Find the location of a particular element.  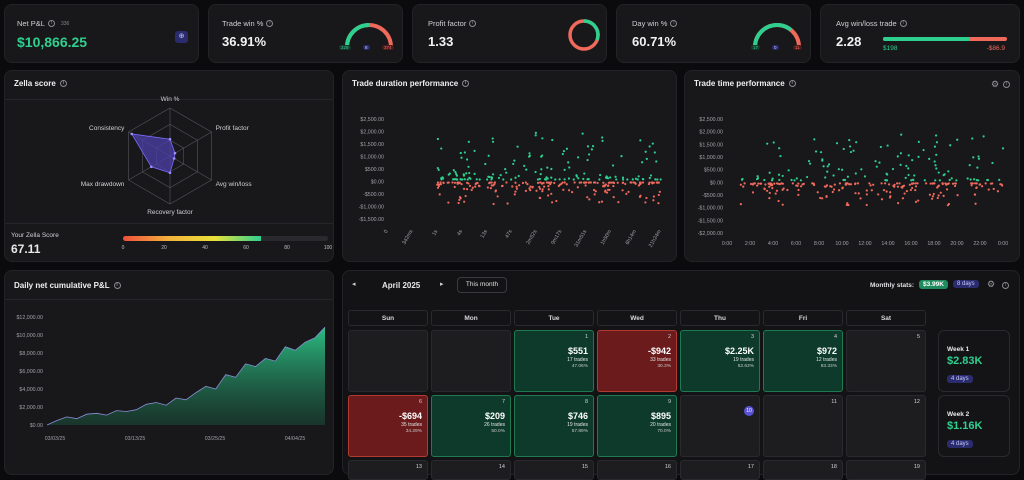

calendar-day: 7 $209 26 trades 50.0% is located at coordinates (471, 426).